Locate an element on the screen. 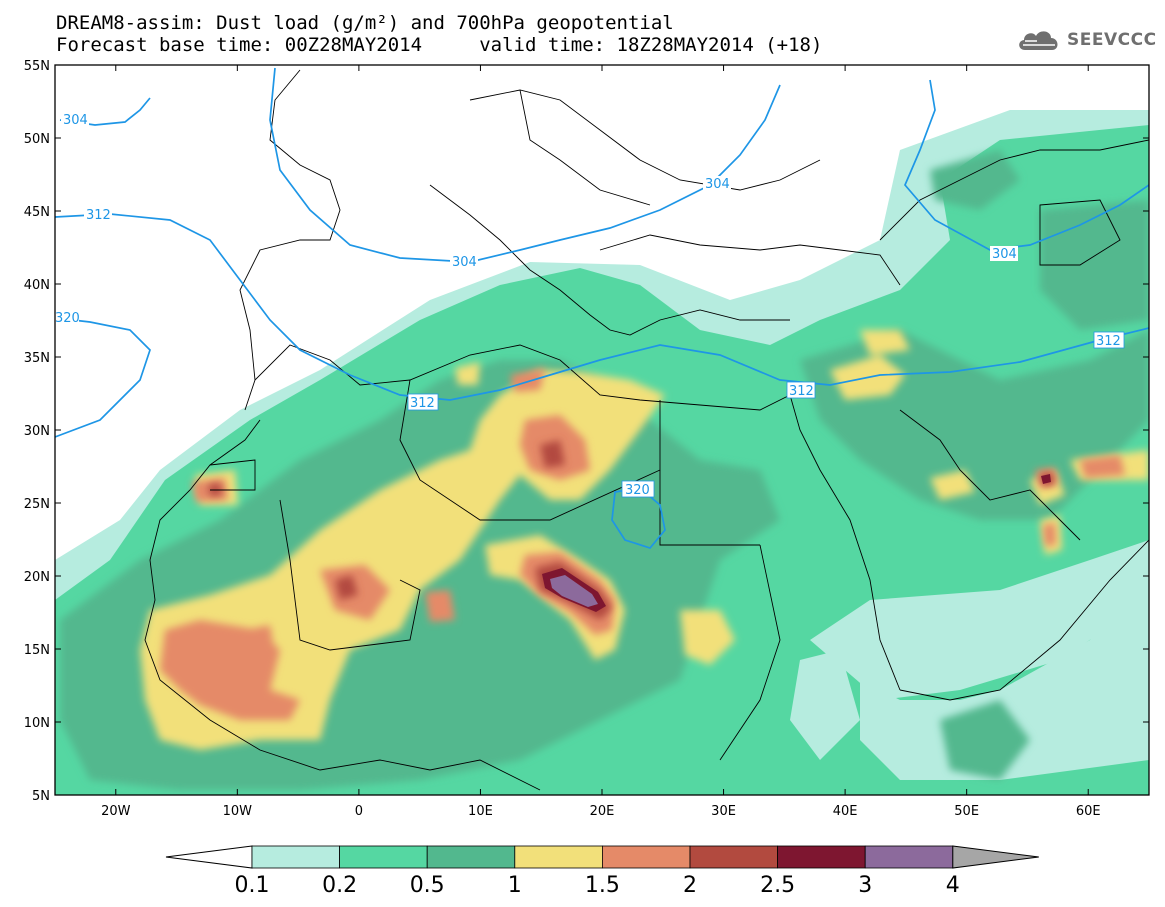 Image resolution: width=1165 pixels, height=907 pixels. colorbar-level-label: 0.2 is located at coordinates (339, 885).